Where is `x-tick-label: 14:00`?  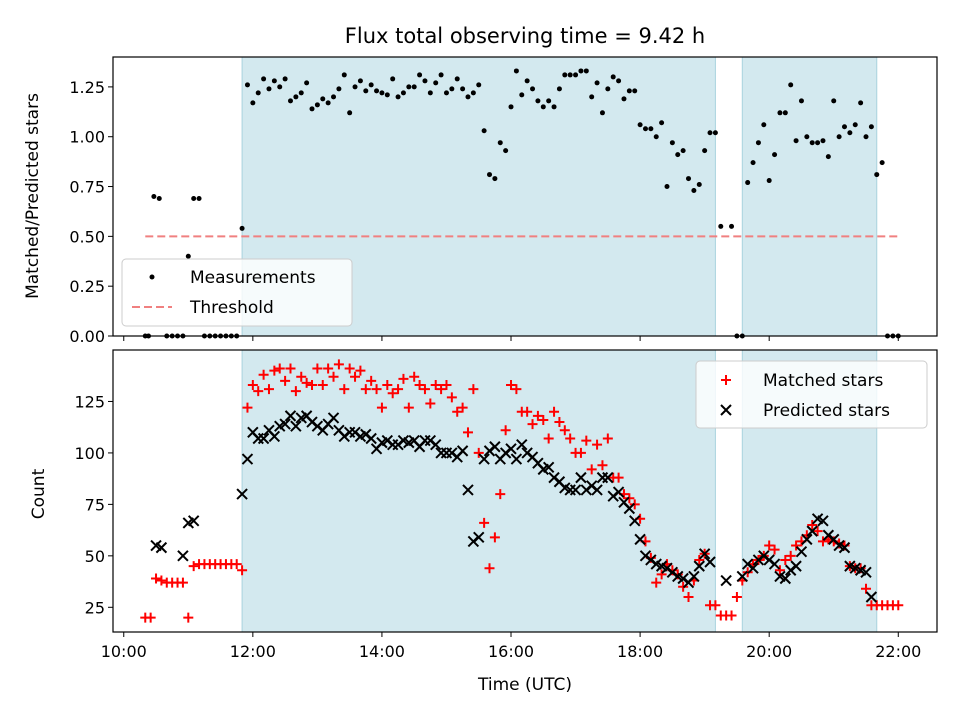 x-tick-label: 14:00 is located at coordinates (382, 651).